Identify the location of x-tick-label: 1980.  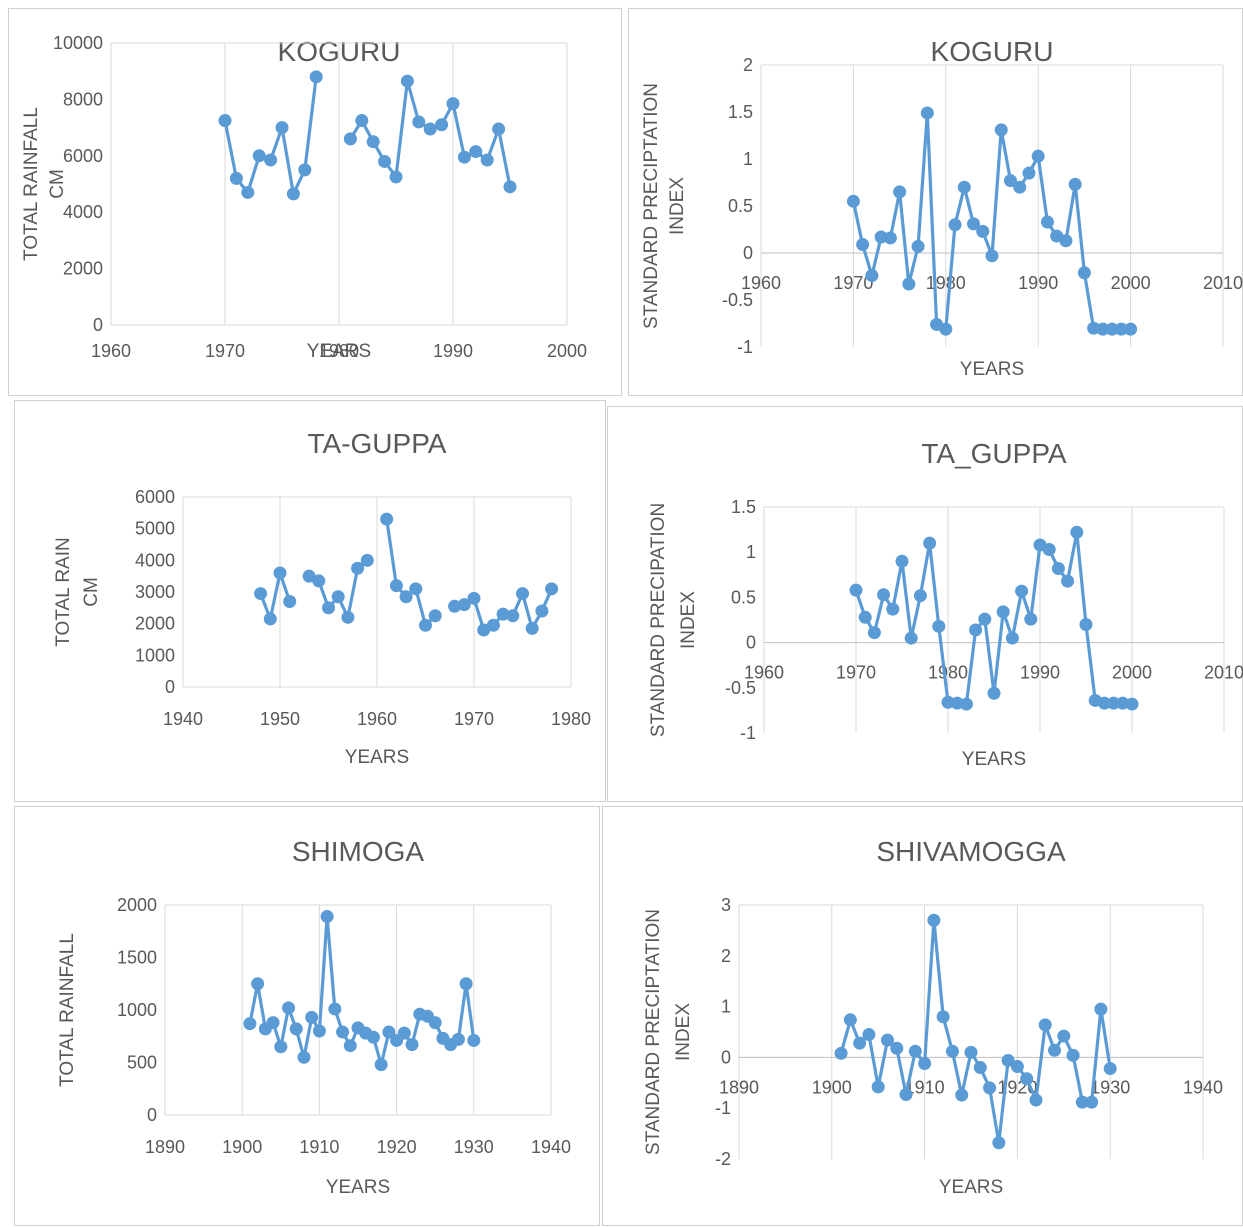
(946, 283).